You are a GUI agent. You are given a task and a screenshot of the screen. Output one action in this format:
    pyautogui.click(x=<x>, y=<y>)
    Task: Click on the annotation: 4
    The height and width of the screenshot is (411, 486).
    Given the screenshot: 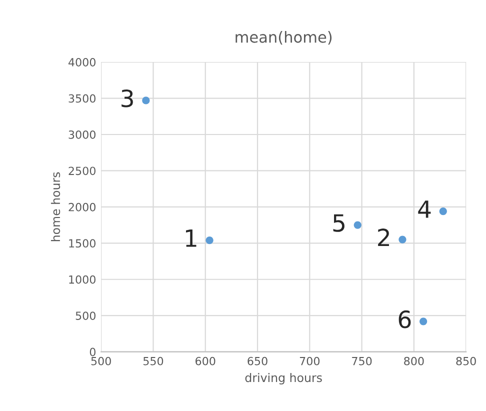 What is the action you would take?
    pyautogui.click(x=424, y=209)
    